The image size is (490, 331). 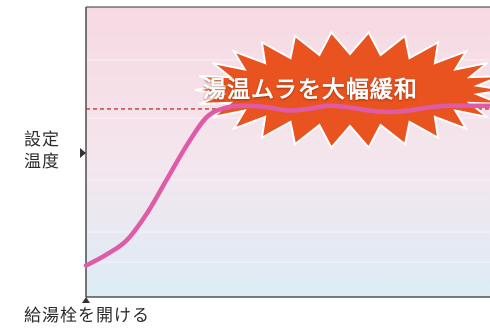 What do you see at coordinates (87, 316) in the screenshot?
I see `x-axis-label: 給湯栓を開ける` at bounding box center [87, 316].